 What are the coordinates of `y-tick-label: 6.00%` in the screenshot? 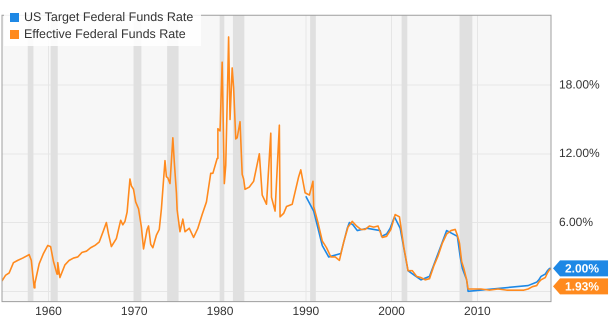 It's located at (576, 221).